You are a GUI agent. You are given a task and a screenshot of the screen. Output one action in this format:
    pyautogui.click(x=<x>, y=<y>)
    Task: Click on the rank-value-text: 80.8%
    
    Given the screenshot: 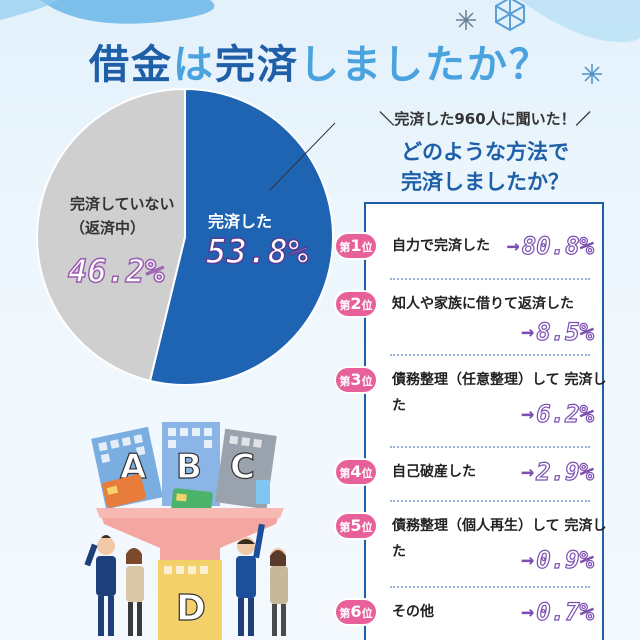 What is the action you would take?
    pyautogui.click(x=557, y=245)
    